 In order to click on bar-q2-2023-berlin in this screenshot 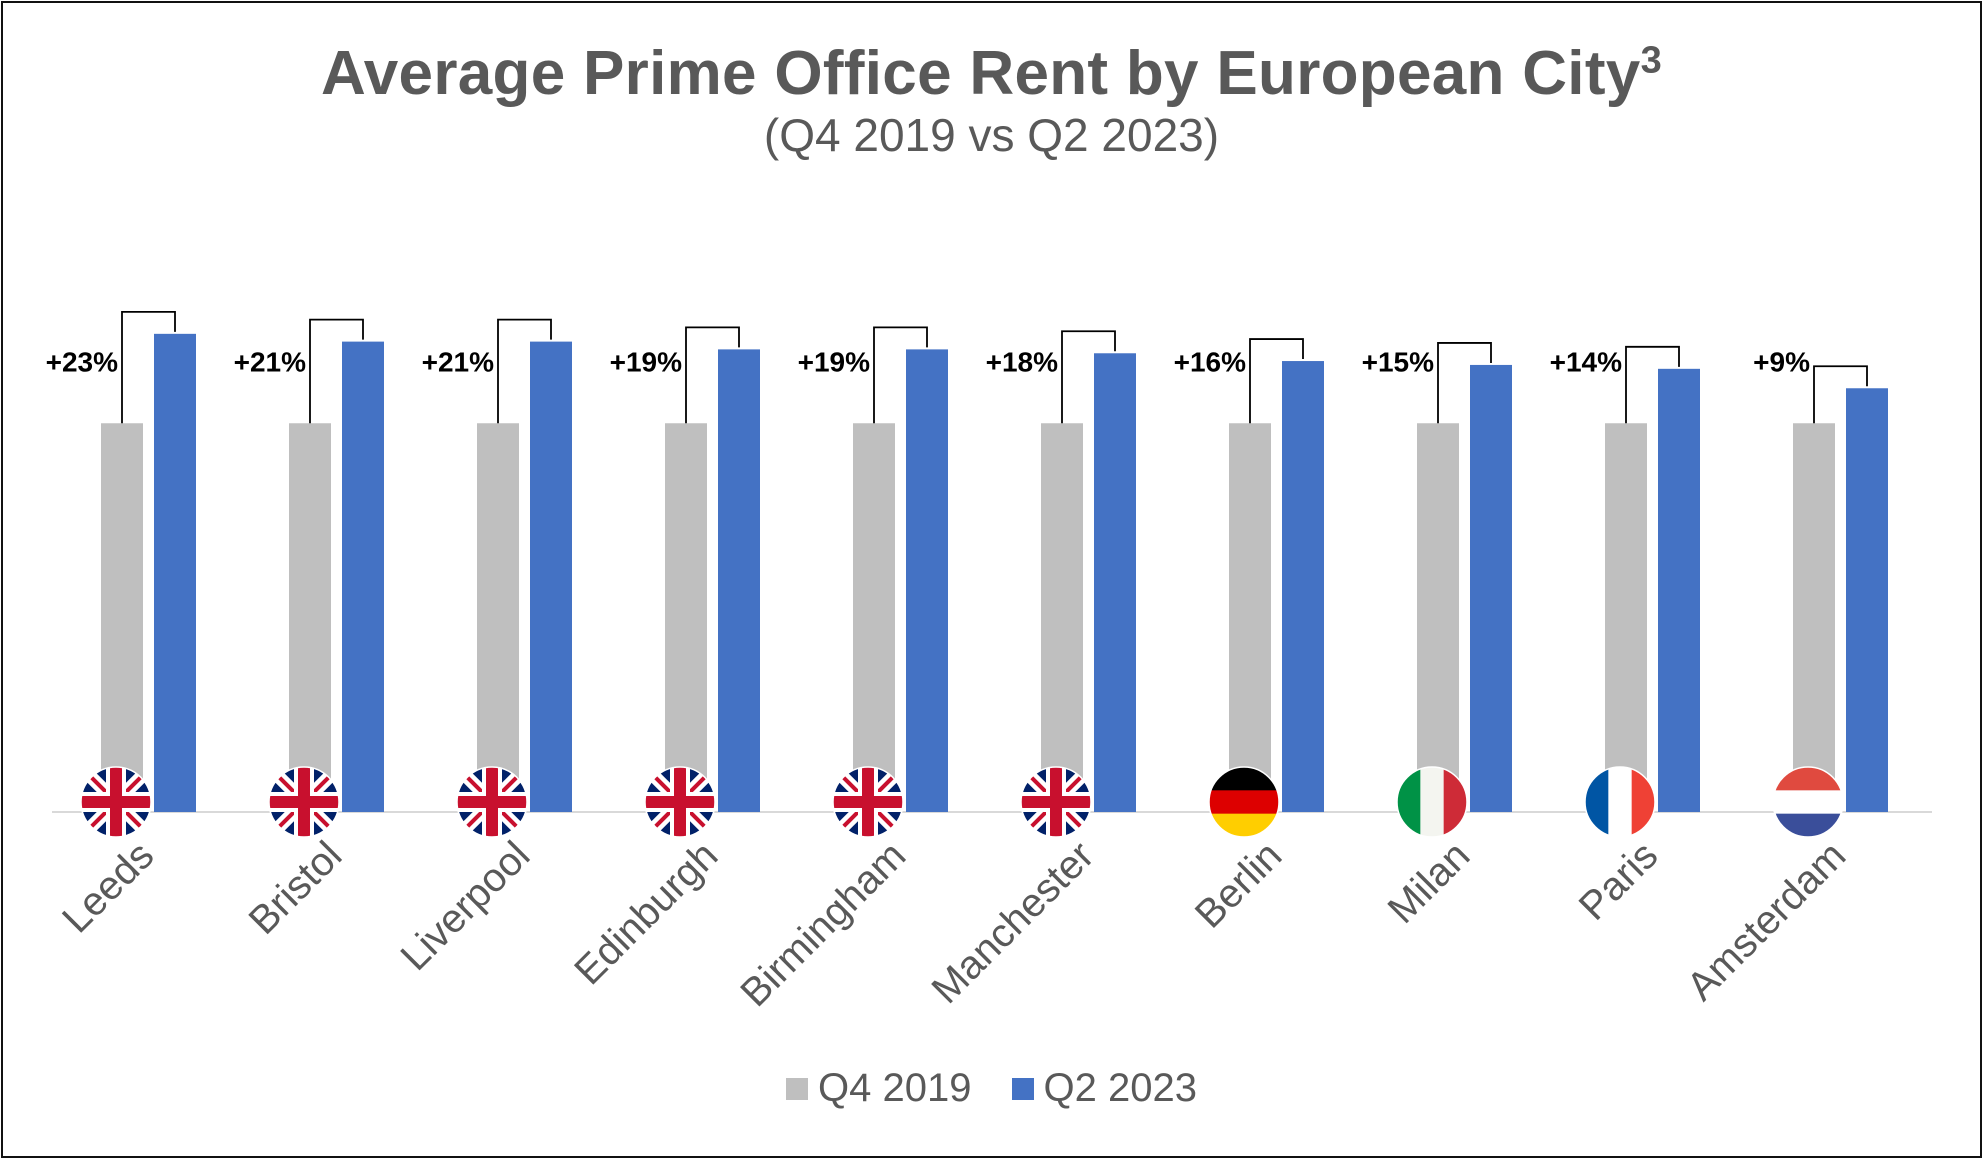, I will do `click(1303, 586)`.